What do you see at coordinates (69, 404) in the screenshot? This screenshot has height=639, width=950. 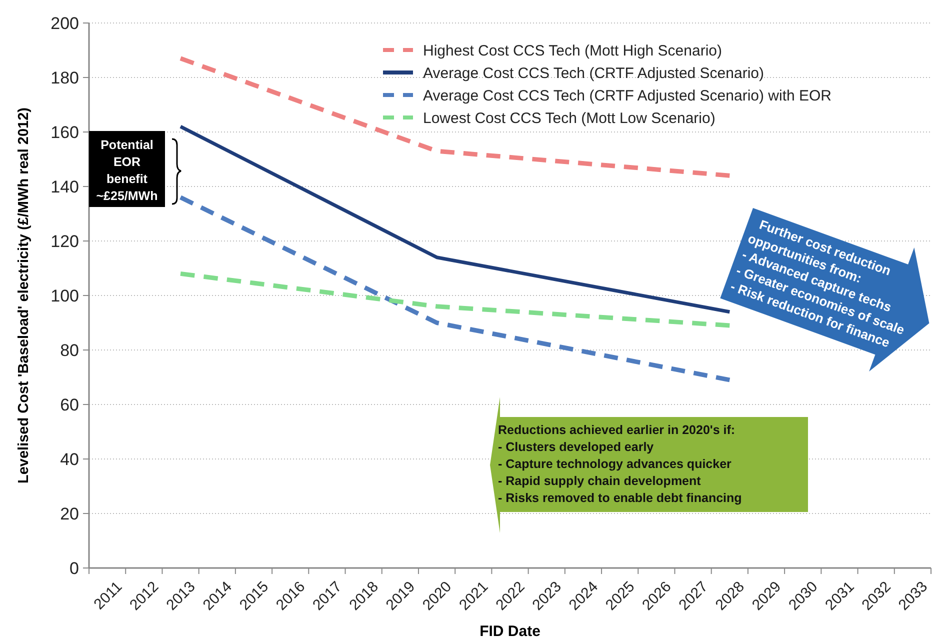 I see `y-tick-label: 60` at bounding box center [69, 404].